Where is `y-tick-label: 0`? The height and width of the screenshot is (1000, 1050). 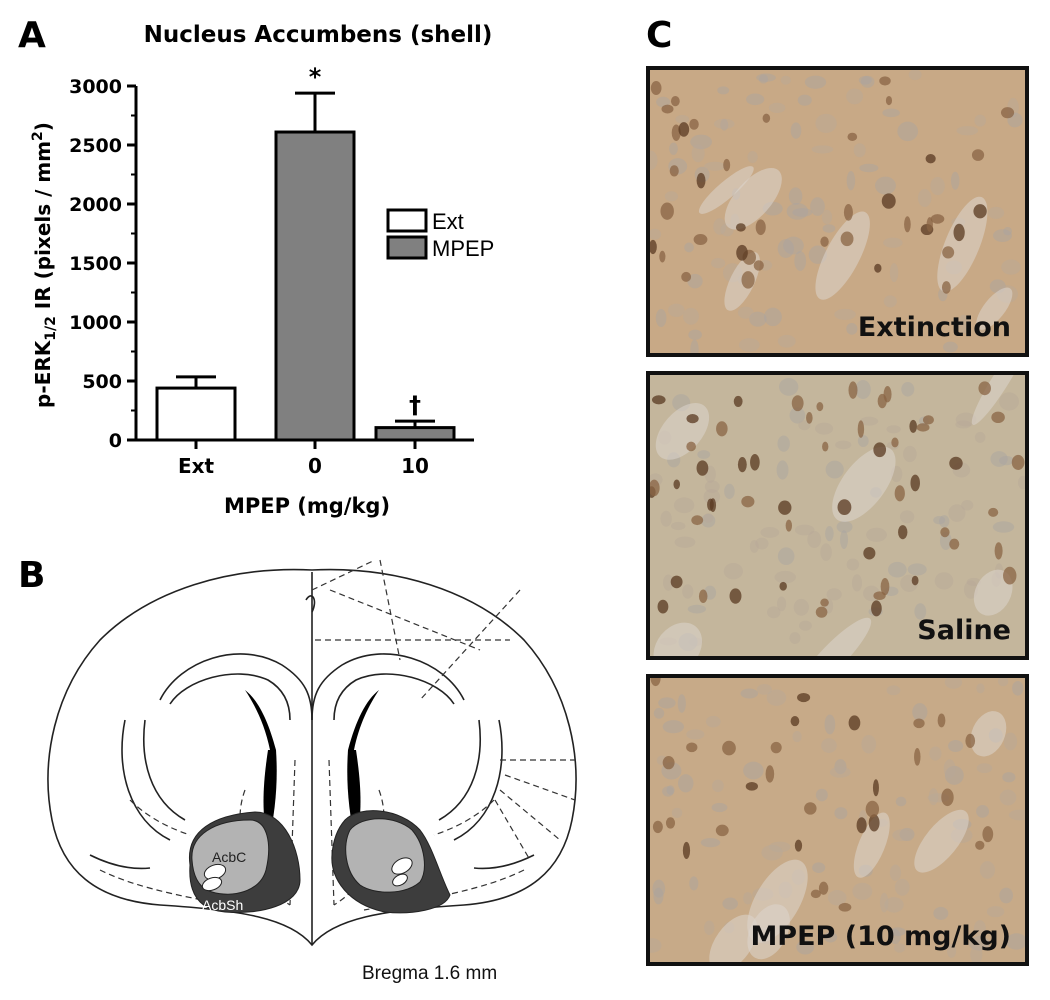 y-tick-label: 0 is located at coordinates (115, 441).